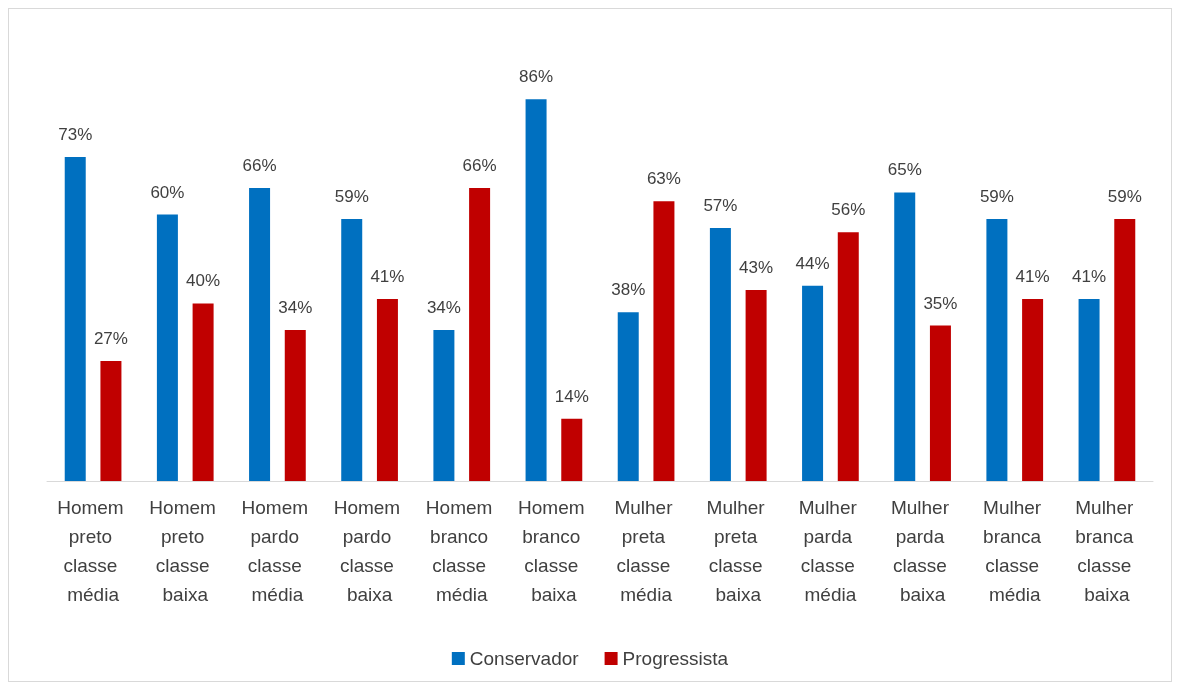 This screenshot has width=1180, height=690. What do you see at coordinates (812, 263) in the screenshot?
I see `data-label: 44%` at bounding box center [812, 263].